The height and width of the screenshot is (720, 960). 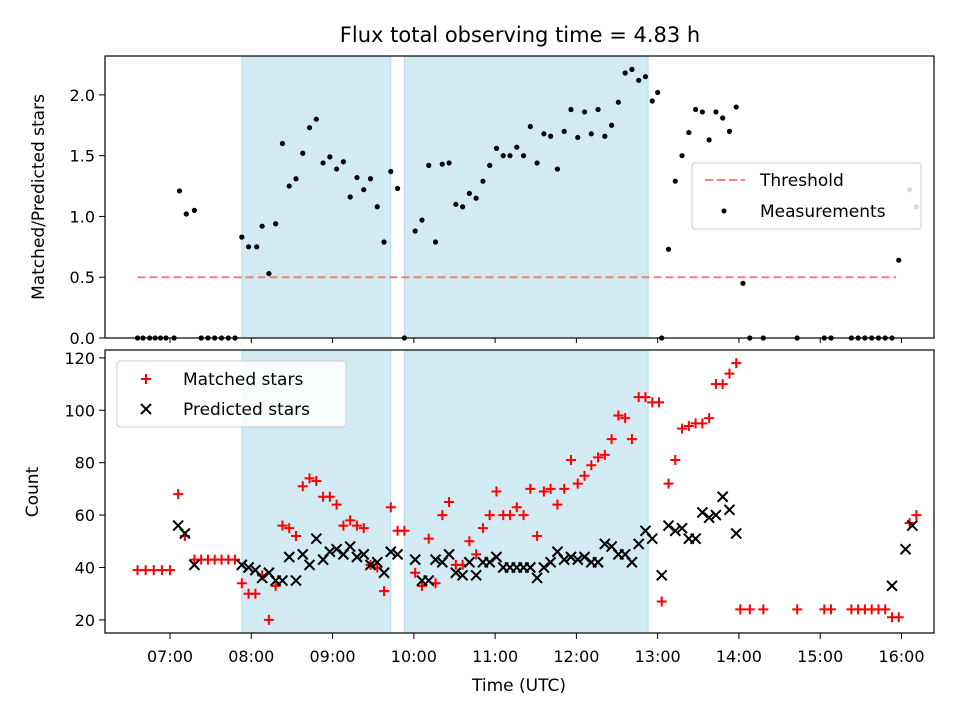 What do you see at coordinates (806, 196) in the screenshot?
I see `ratio-legend-box` at bounding box center [806, 196].